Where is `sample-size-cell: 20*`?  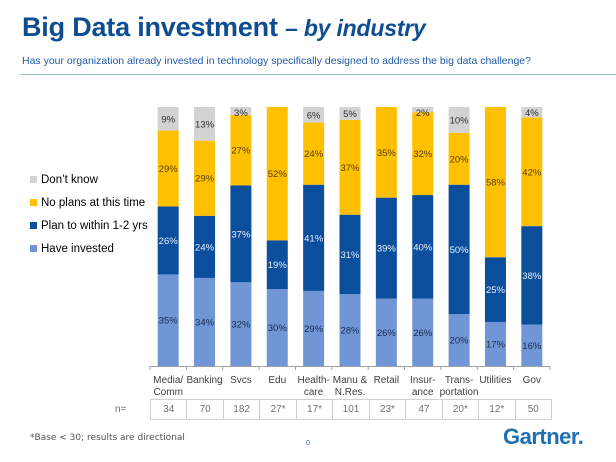 sample-size-cell: 20* is located at coordinates (461, 409).